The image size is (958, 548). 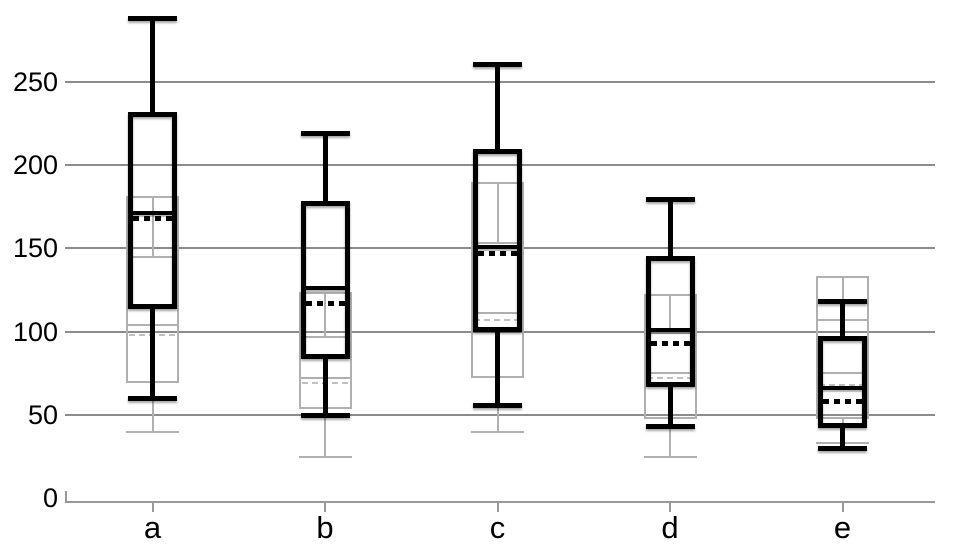 What do you see at coordinates (497, 313) in the screenshot?
I see `gray-series-median-line-c` at bounding box center [497, 313].